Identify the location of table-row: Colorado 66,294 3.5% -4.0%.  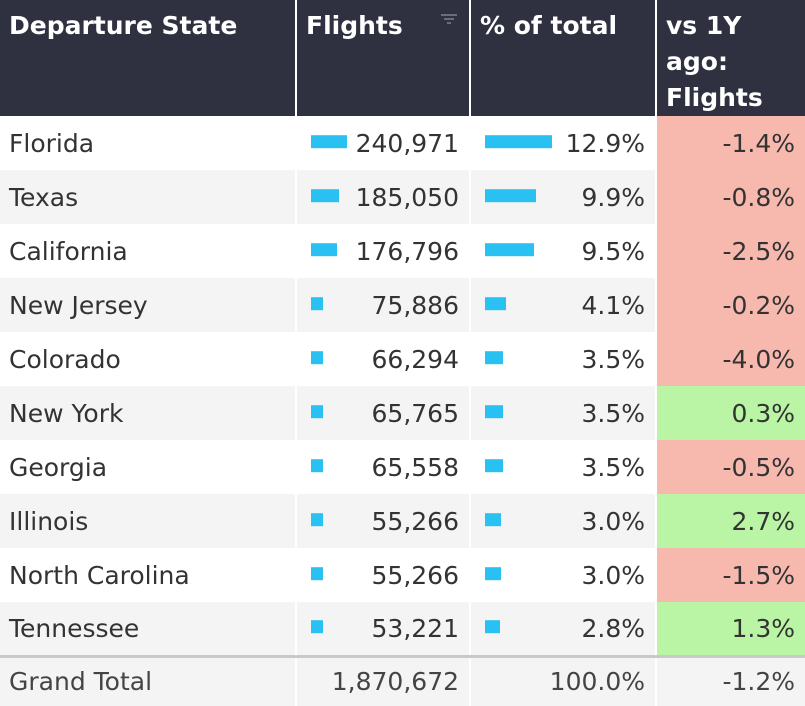
(402, 359).